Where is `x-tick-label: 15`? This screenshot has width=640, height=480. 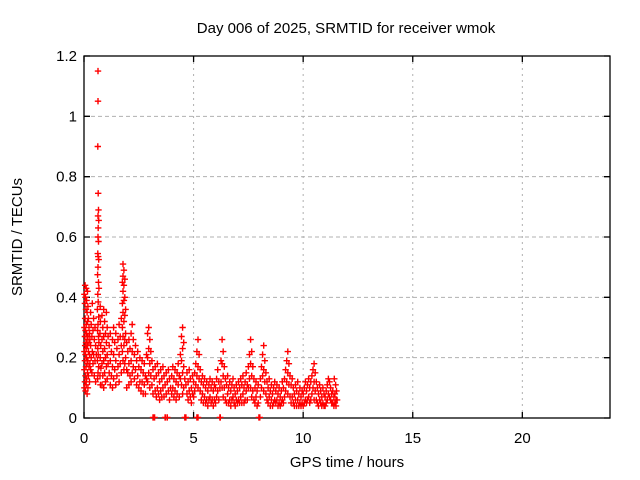
x-tick-label: 15 is located at coordinates (412, 438).